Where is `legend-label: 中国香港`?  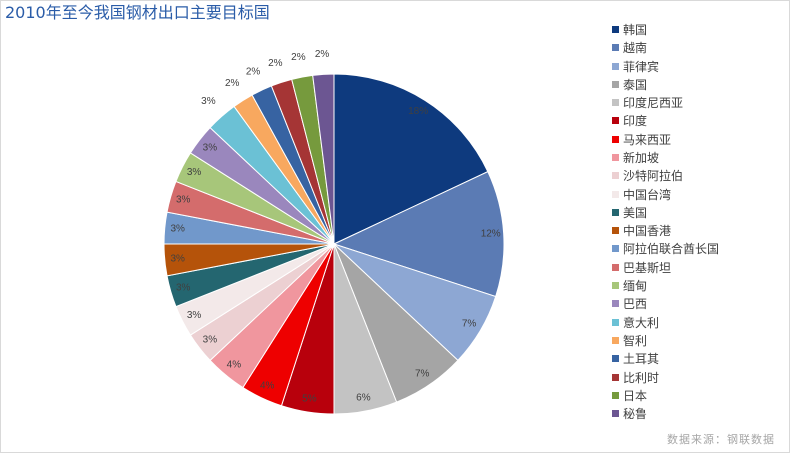
legend-label: 中国香港 is located at coordinates (647, 231).